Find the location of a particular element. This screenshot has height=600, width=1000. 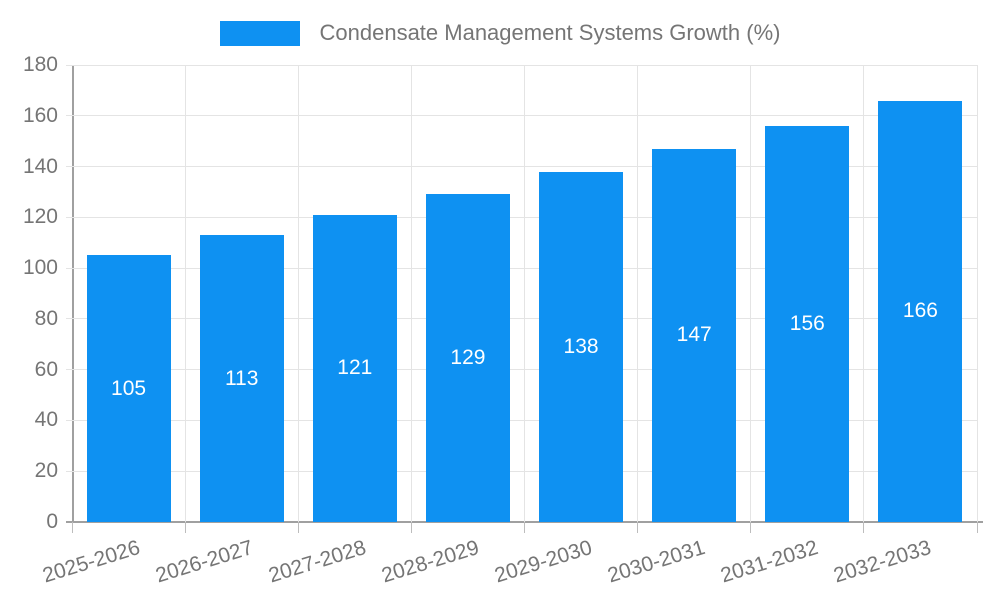

x-tick-label: 2025-2026 is located at coordinates (91, 562).